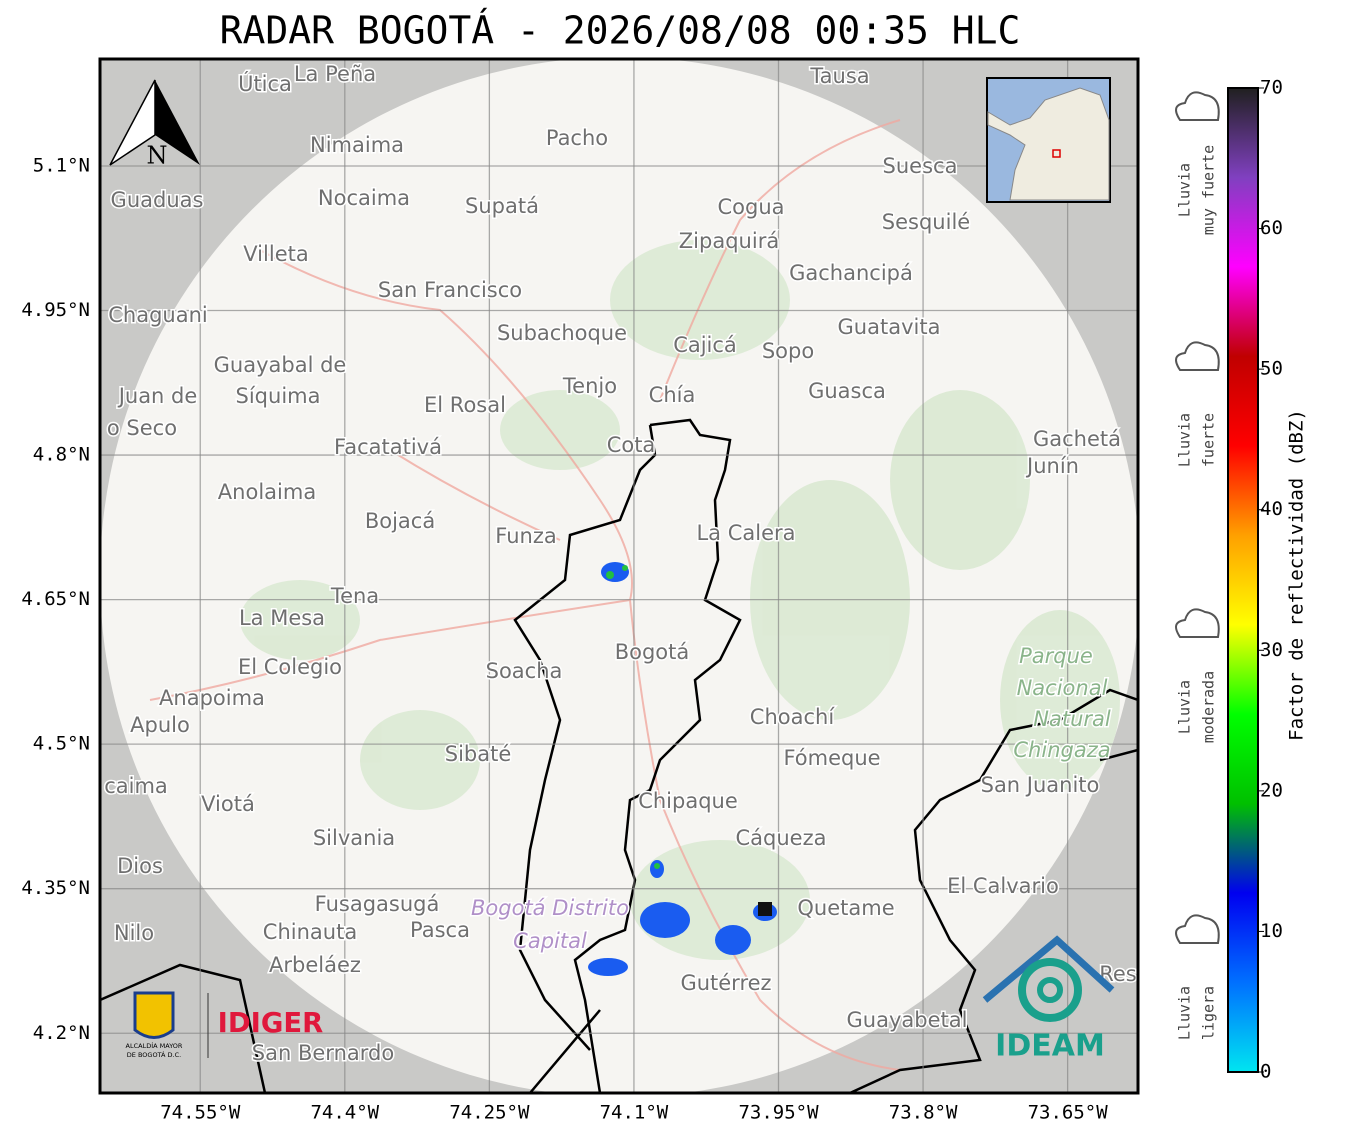  I want to click on place-label: o Seco, so click(142, 428).